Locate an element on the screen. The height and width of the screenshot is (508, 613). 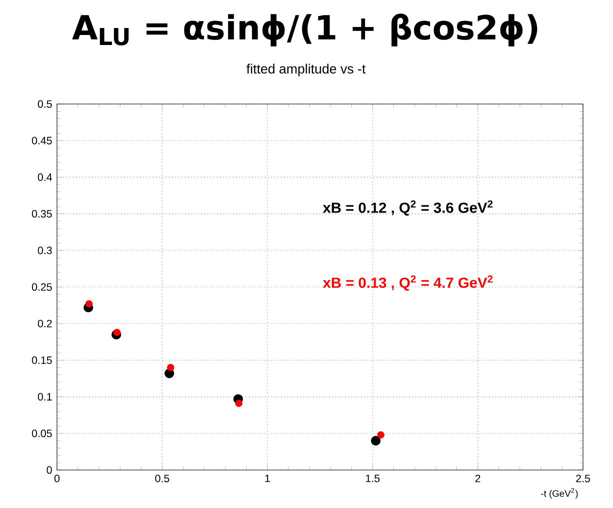
y-tick-label: 0.3 is located at coordinates (45, 250).